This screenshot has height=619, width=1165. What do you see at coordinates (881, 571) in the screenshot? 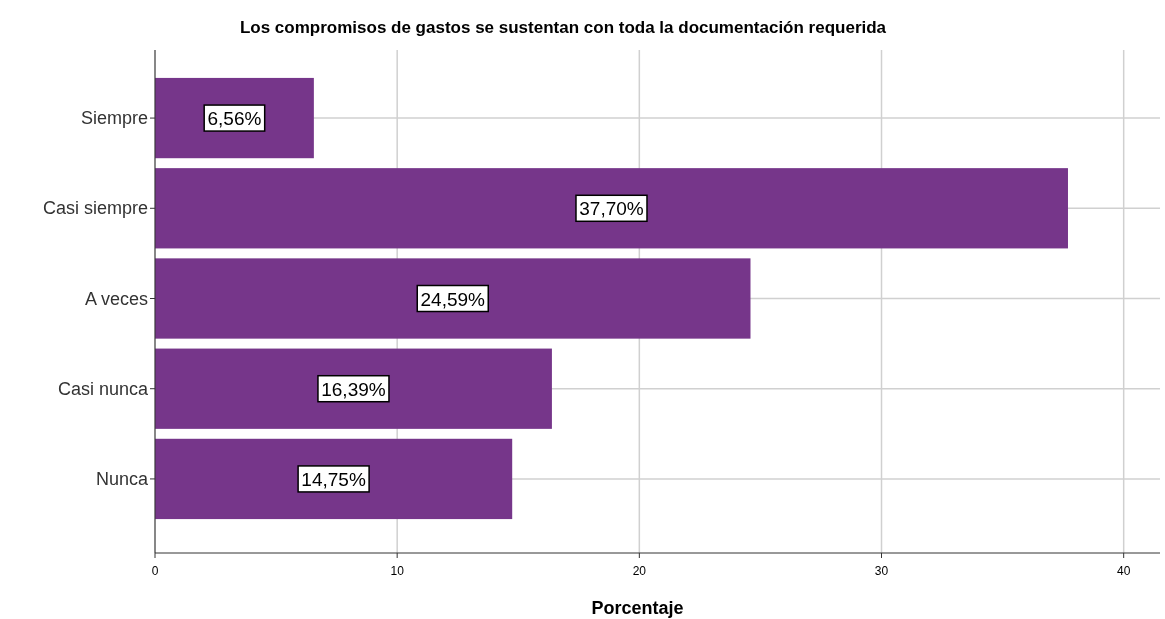
I see `x-tick-label: 30` at bounding box center [881, 571].